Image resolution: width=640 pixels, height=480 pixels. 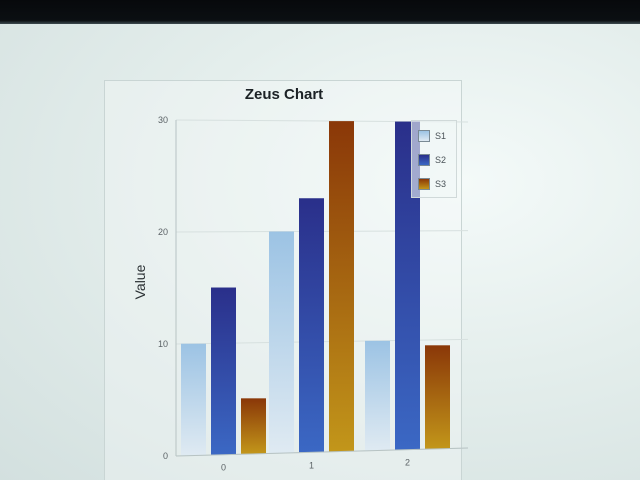 I want to click on legend-label-s3: S3, so click(x=441, y=184).